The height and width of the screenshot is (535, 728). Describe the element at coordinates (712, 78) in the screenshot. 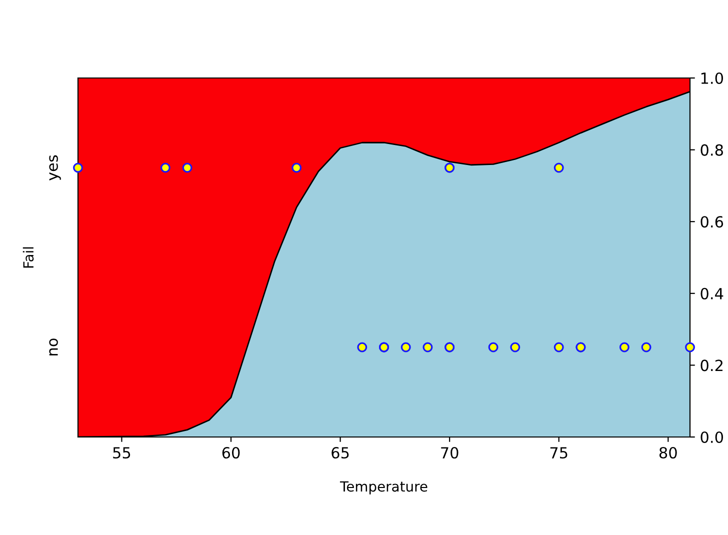

I see `y-tick-label: 1.0` at that location.